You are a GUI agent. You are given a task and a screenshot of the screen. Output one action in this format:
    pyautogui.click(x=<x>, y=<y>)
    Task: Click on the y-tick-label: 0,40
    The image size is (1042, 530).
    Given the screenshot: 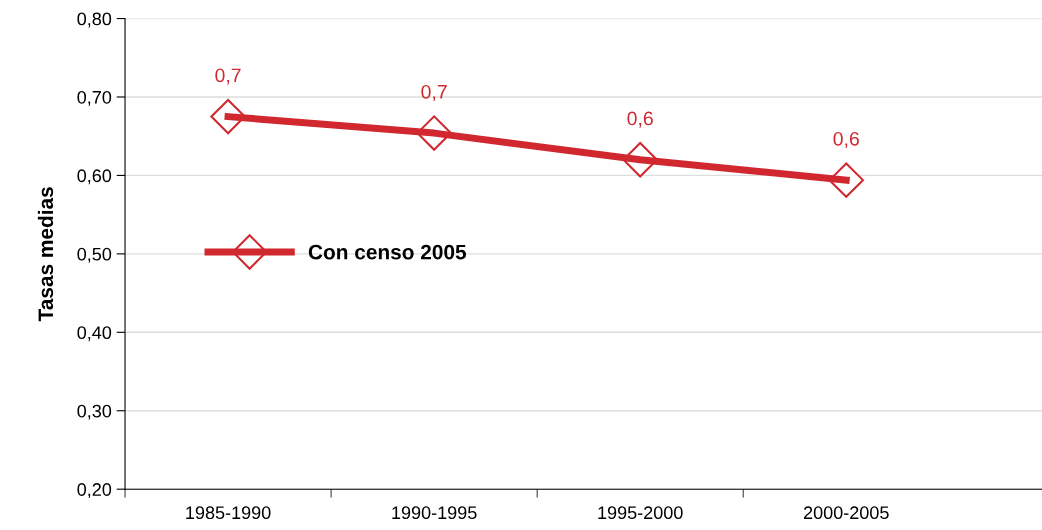 What is the action you would take?
    pyautogui.click(x=94, y=334)
    